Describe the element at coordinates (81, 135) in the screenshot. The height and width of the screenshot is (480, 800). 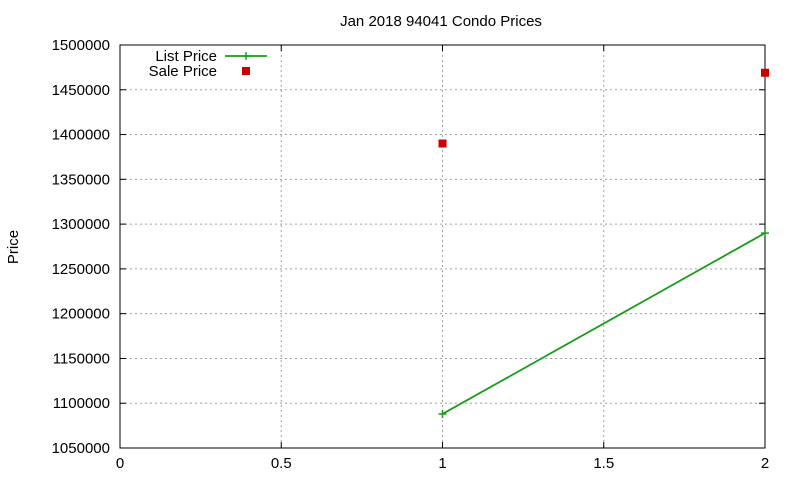
I see `y-tick-label: 1400000` at that location.